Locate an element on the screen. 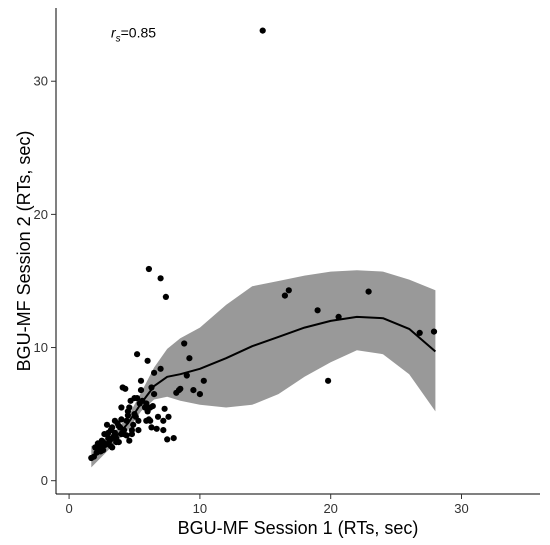  annotation-value: =0.85 is located at coordinates (139, 32).